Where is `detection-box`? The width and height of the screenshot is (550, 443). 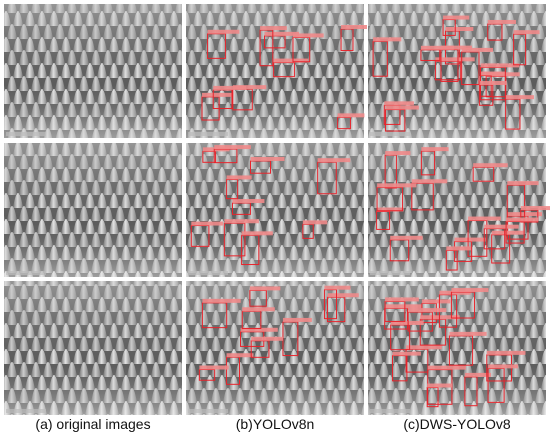
detection-box is located at coordinates (449, 27).